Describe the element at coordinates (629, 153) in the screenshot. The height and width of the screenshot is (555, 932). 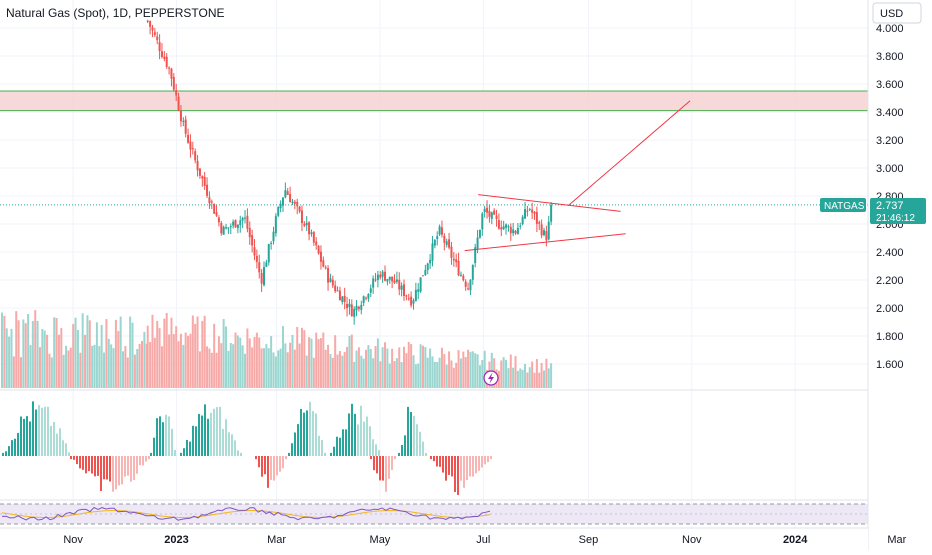
I see `breakout-projection-line` at that location.